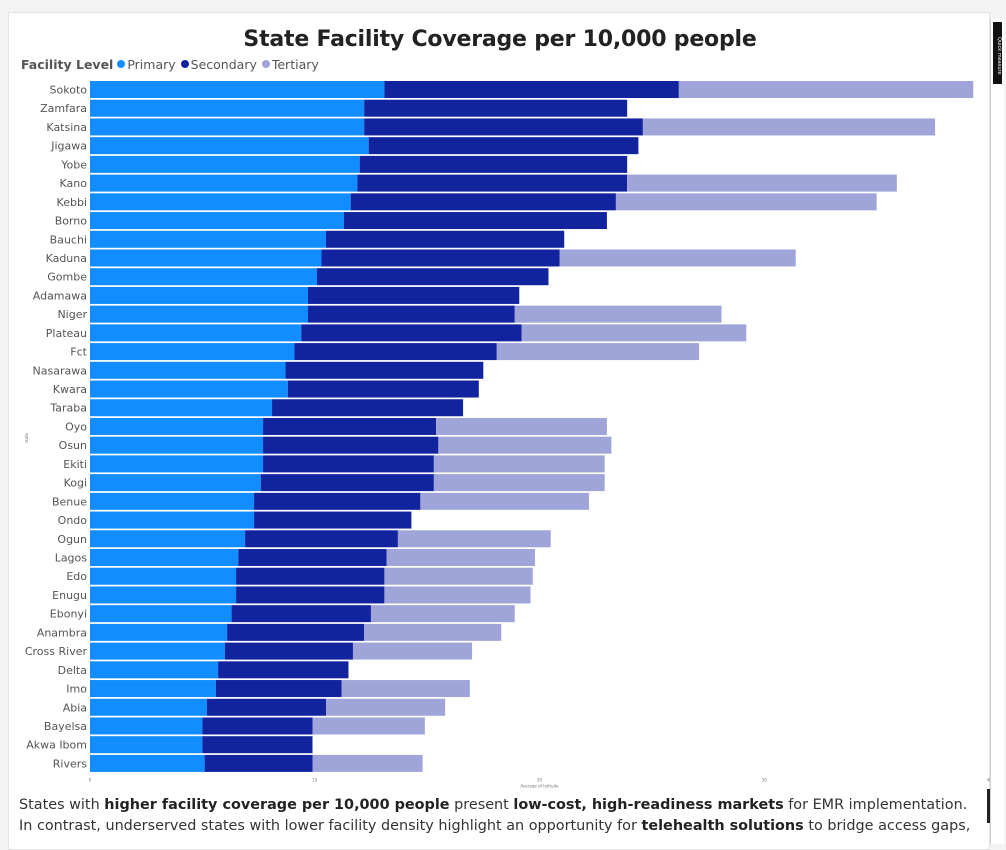  I want to click on bar-secondary-katsina, so click(503, 127).